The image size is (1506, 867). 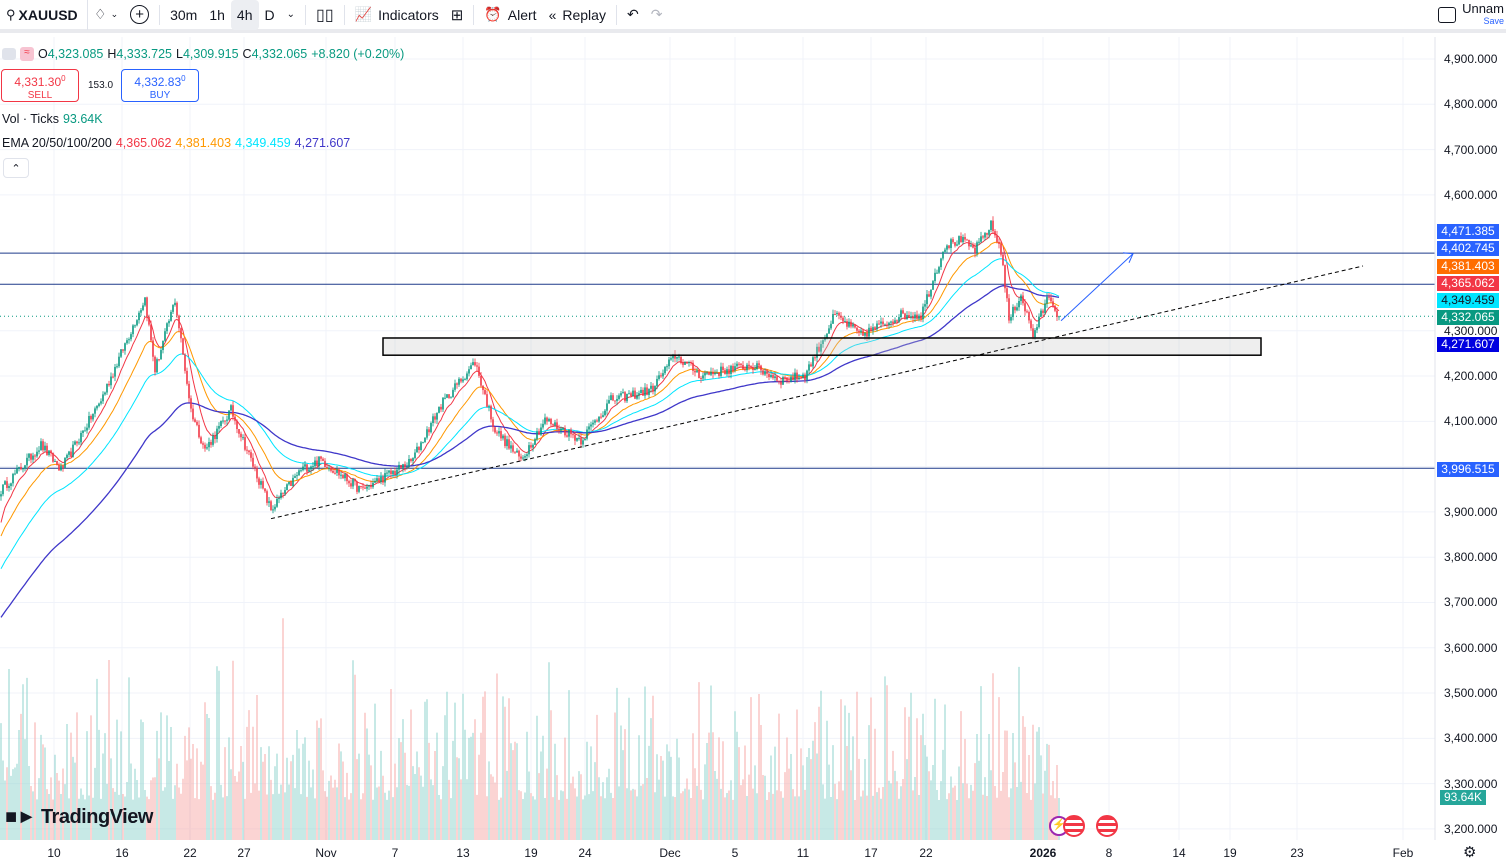 What do you see at coordinates (244, 15) in the screenshot?
I see `interval-4h: 4h` at bounding box center [244, 15].